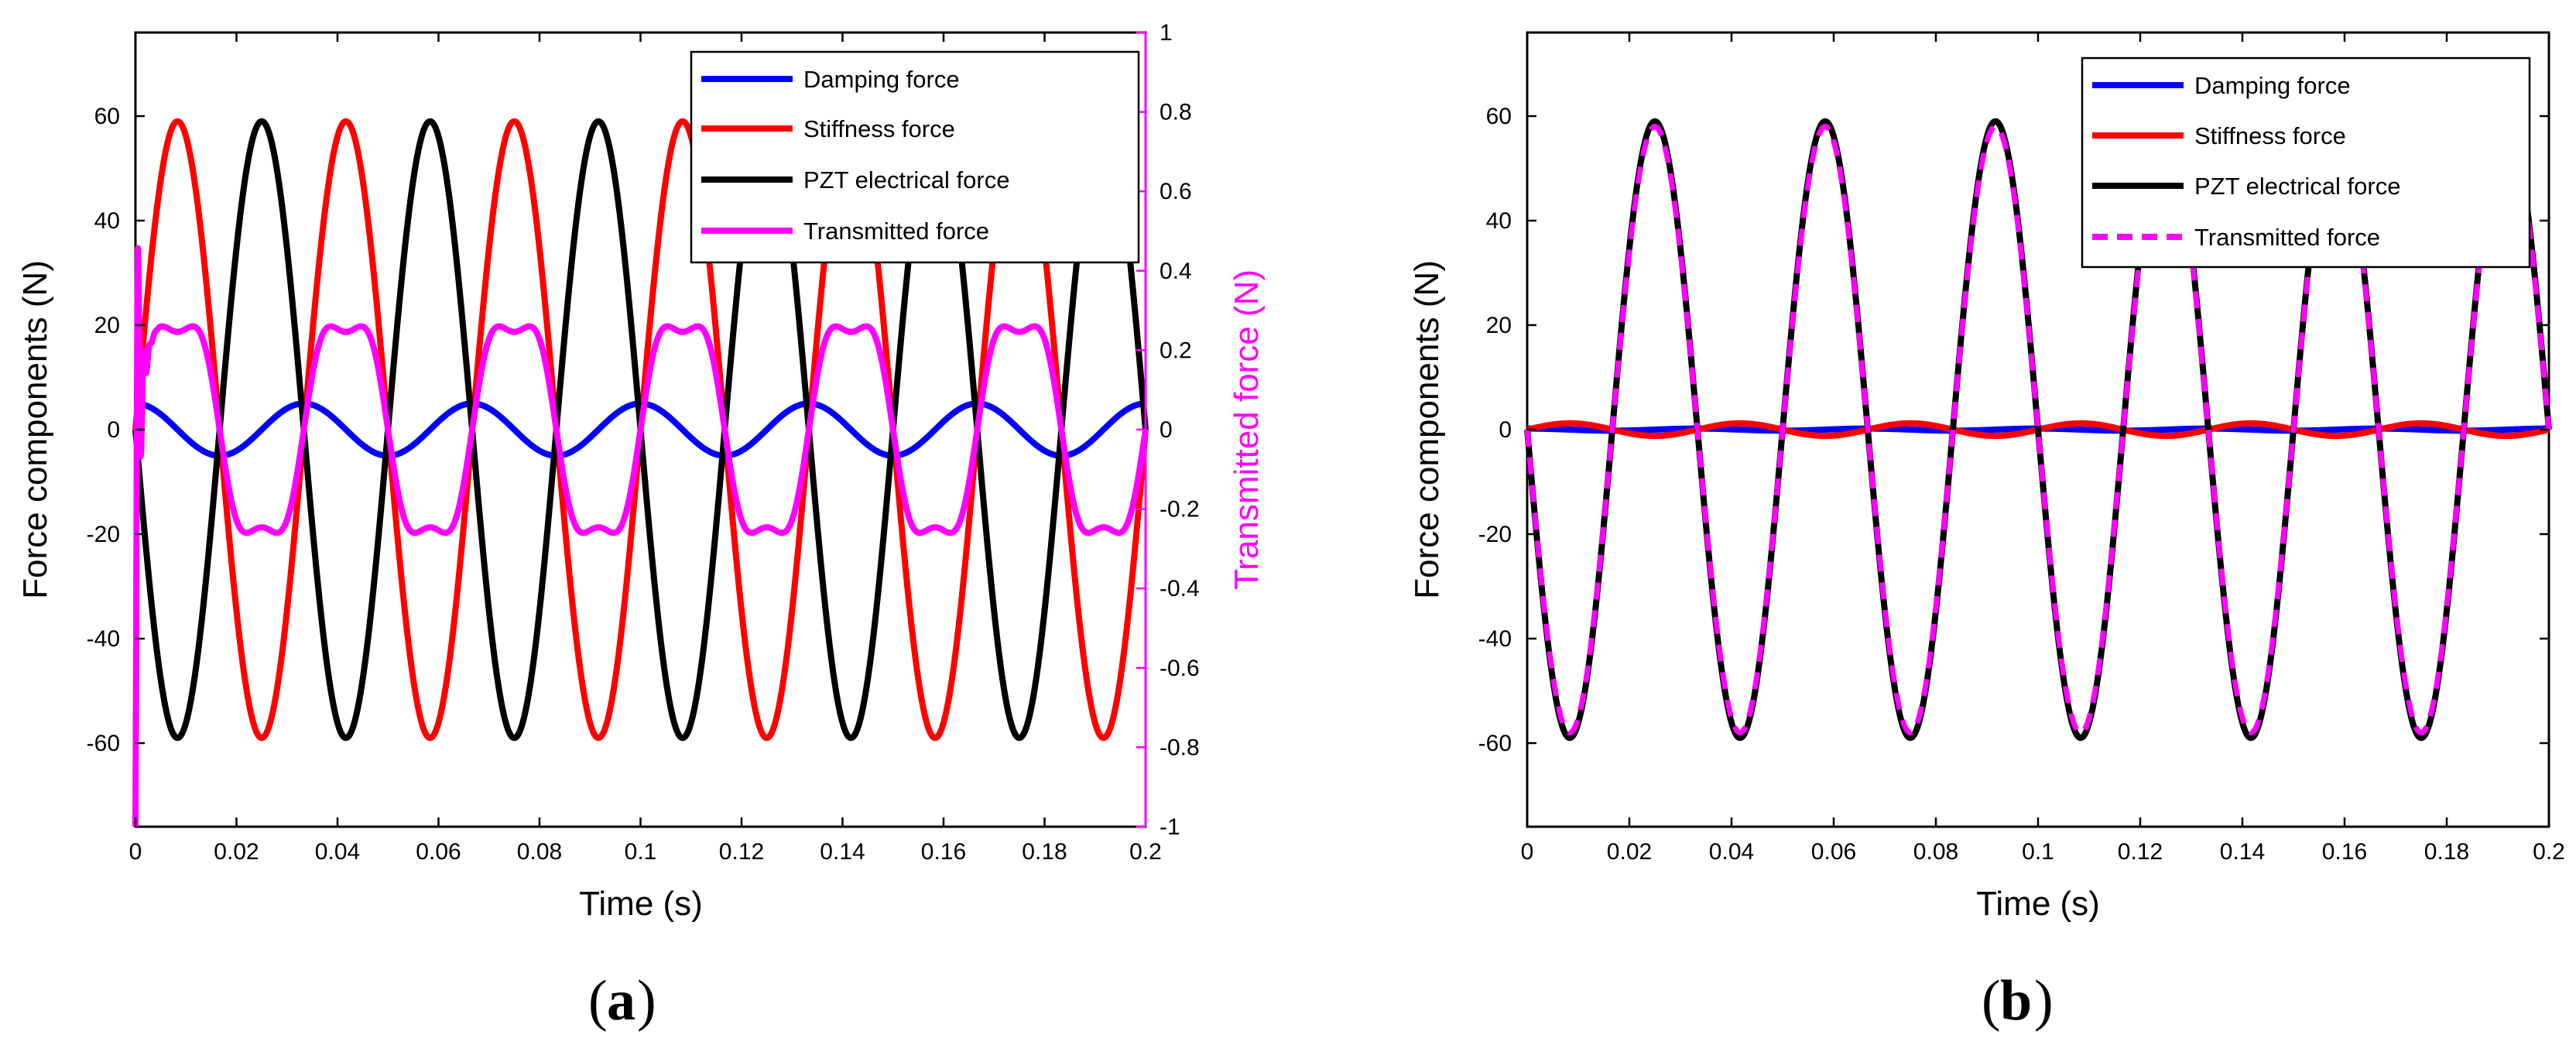 This screenshot has width=2576, height=1045. Describe the element at coordinates (641, 904) in the screenshot. I see `x-axis-label-a: Time (s)` at that location.